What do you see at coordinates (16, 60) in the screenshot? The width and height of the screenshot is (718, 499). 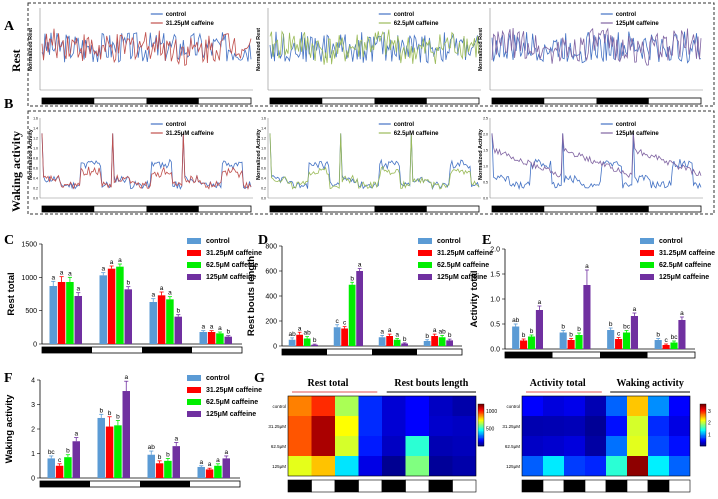 I see `row-title-rest: Rest` at bounding box center [16, 60].